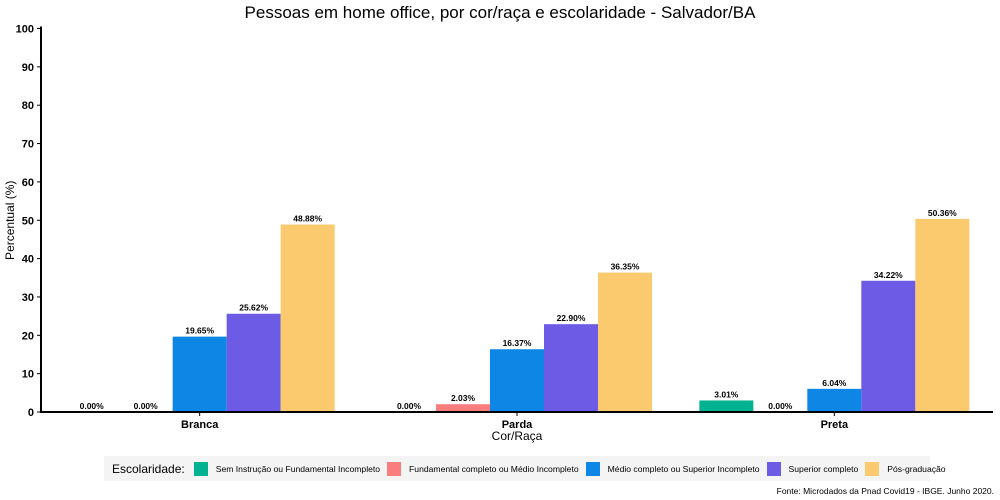 Image resolution: width=1000 pixels, height=500 pixels. I want to click on bar-parda-medio-completo-ou-superior-incompleto, so click(517, 380).